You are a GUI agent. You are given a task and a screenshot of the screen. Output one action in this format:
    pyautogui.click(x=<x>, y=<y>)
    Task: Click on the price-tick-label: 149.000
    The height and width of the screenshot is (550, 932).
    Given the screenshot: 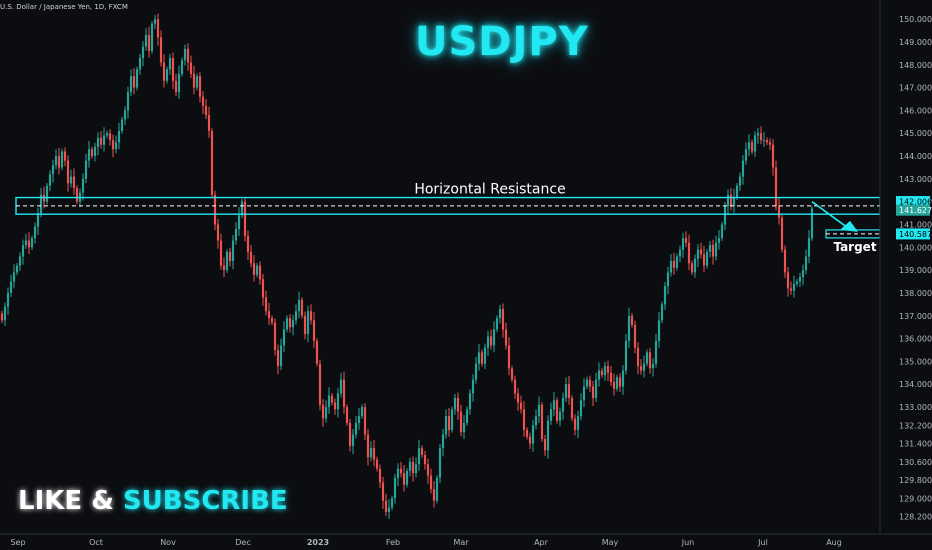 What is the action you would take?
    pyautogui.click(x=915, y=42)
    